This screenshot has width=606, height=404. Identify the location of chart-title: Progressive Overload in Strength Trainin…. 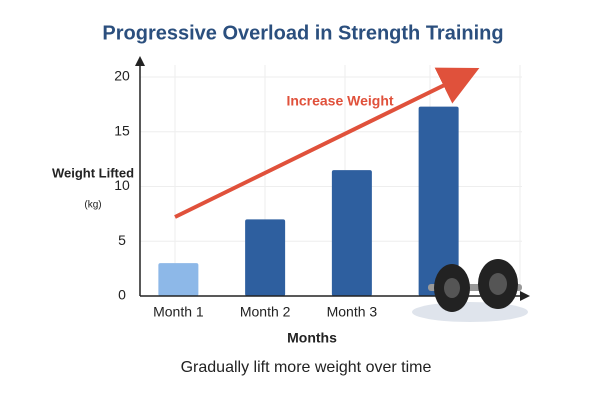
(302, 33).